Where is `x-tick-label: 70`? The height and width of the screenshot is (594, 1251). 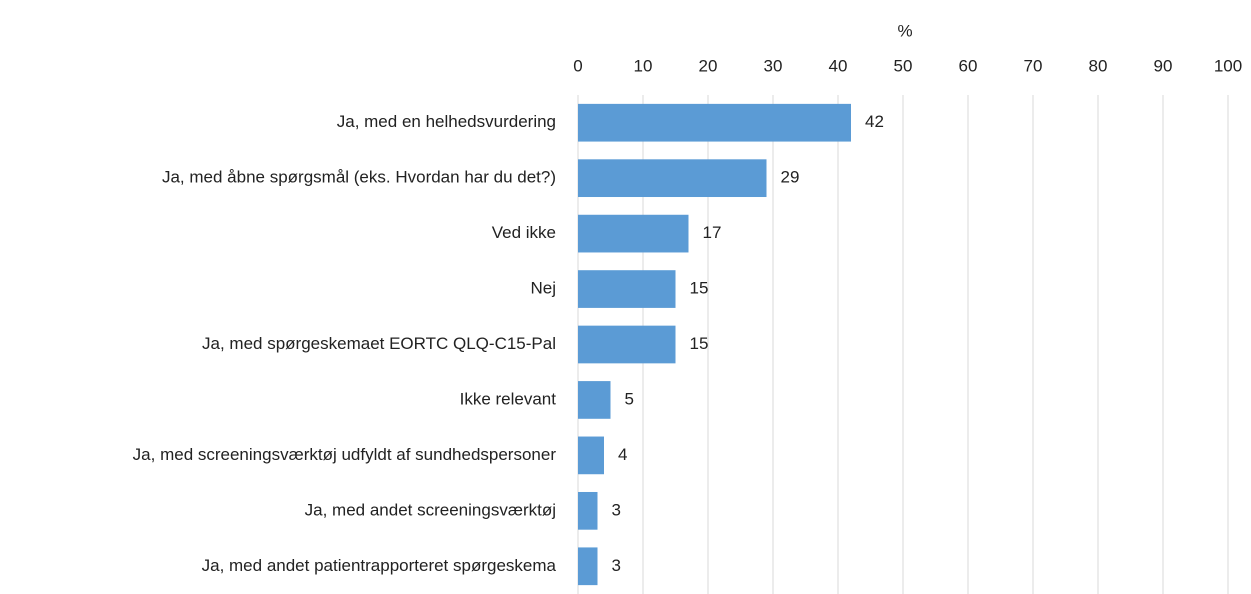 x-tick-label: 70 is located at coordinates (1033, 65).